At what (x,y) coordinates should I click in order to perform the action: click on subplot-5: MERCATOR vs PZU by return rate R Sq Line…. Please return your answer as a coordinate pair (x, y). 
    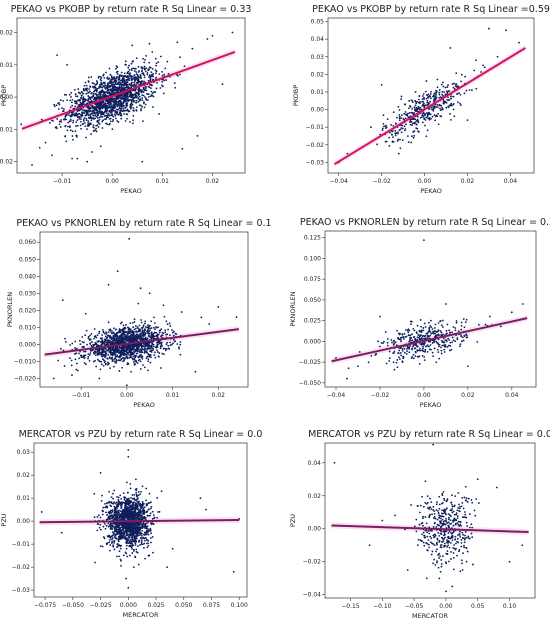
    Looking at the image, I should click on (131, 524).